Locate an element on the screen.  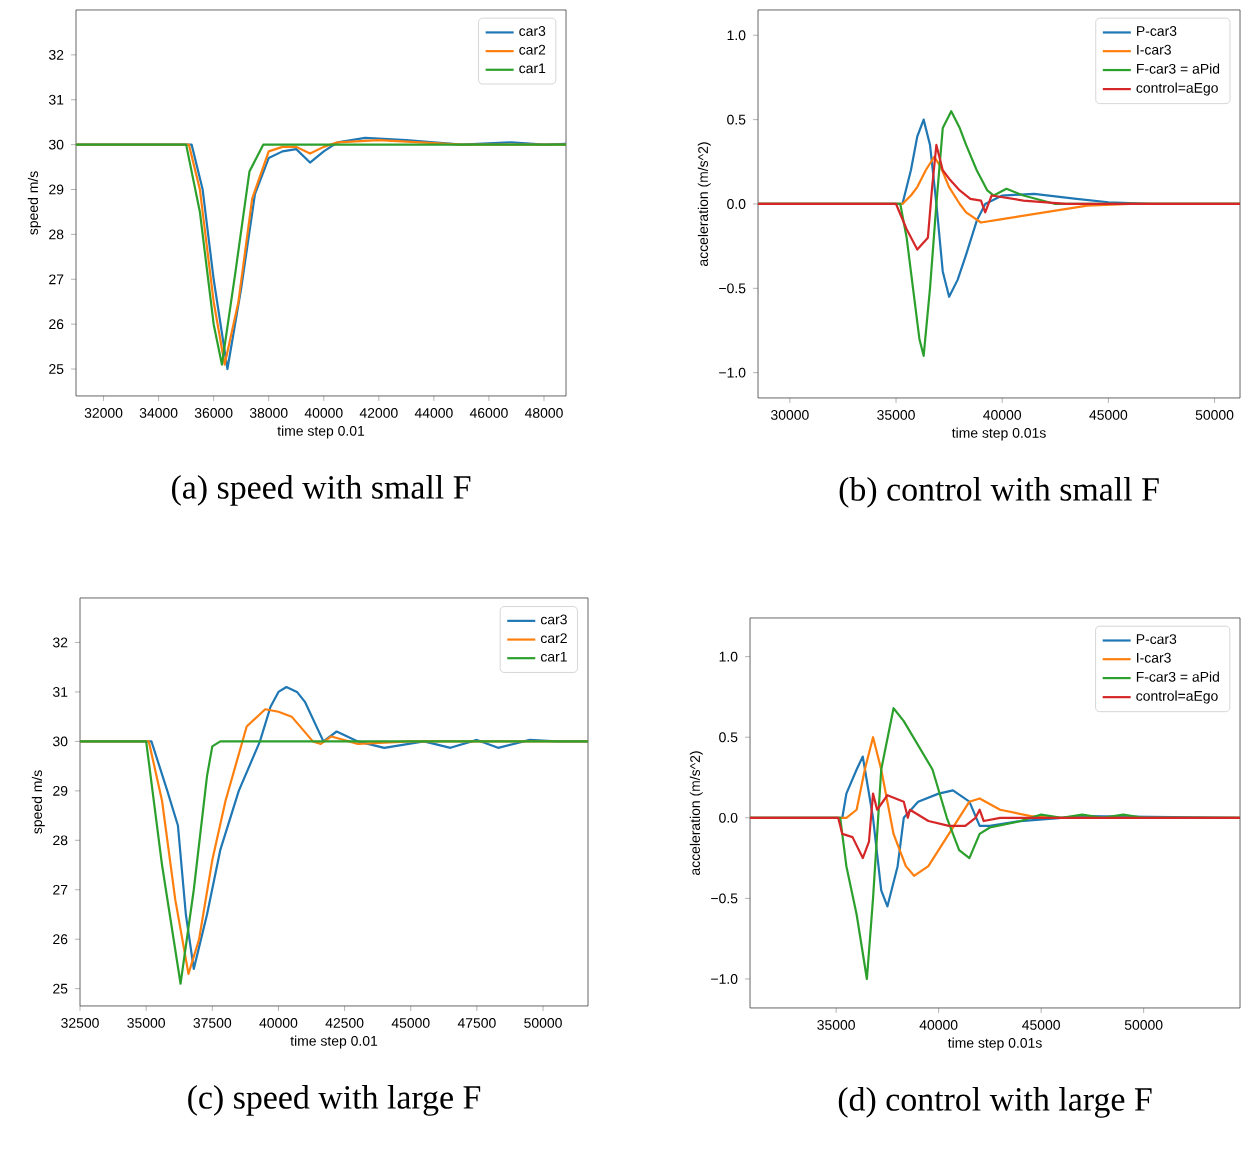
text: (b) control with small F is located at coordinates (999, 492).